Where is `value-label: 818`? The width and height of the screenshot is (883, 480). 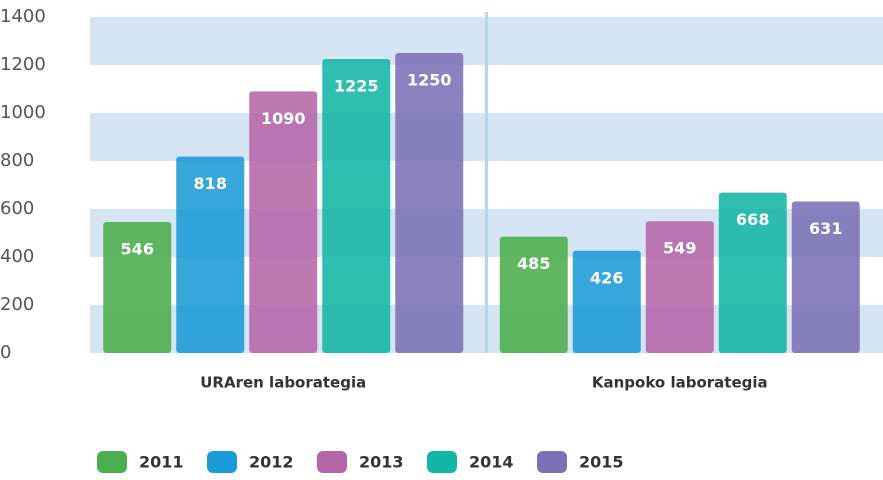 value-label: 818 is located at coordinates (210, 183).